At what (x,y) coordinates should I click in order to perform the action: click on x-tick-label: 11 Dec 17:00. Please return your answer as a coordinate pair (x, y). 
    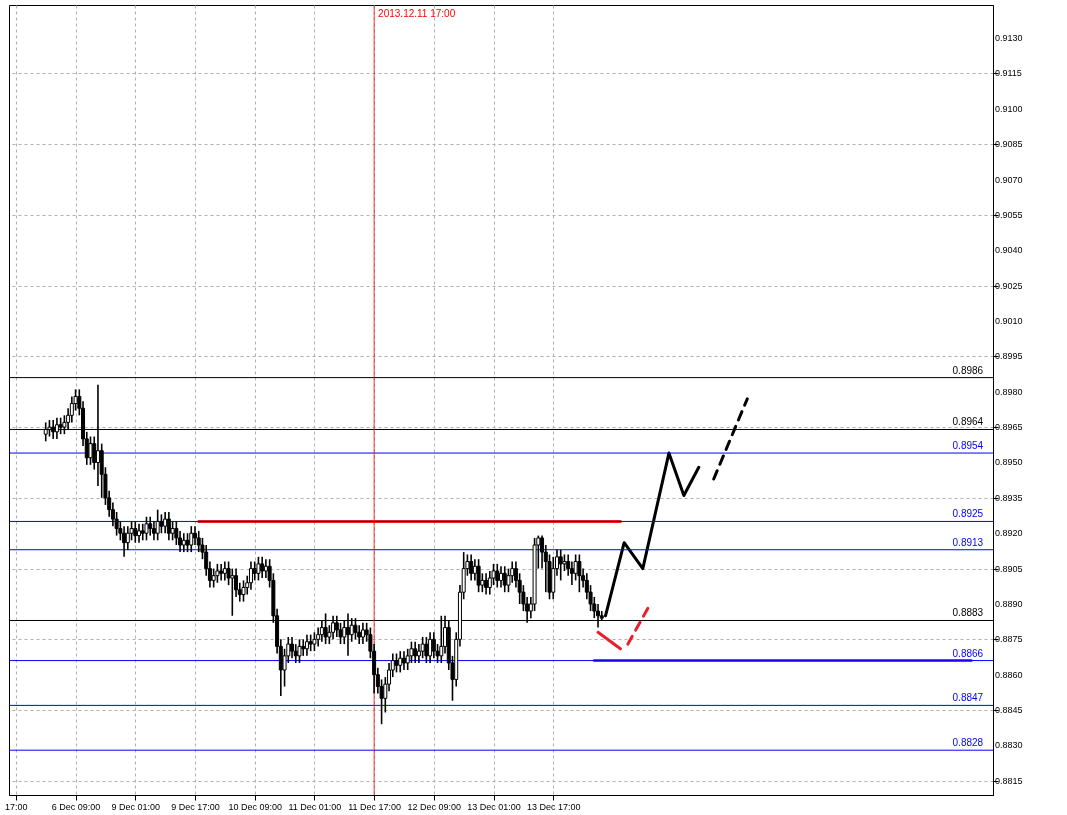
    Looking at the image, I should click on (375, 806).